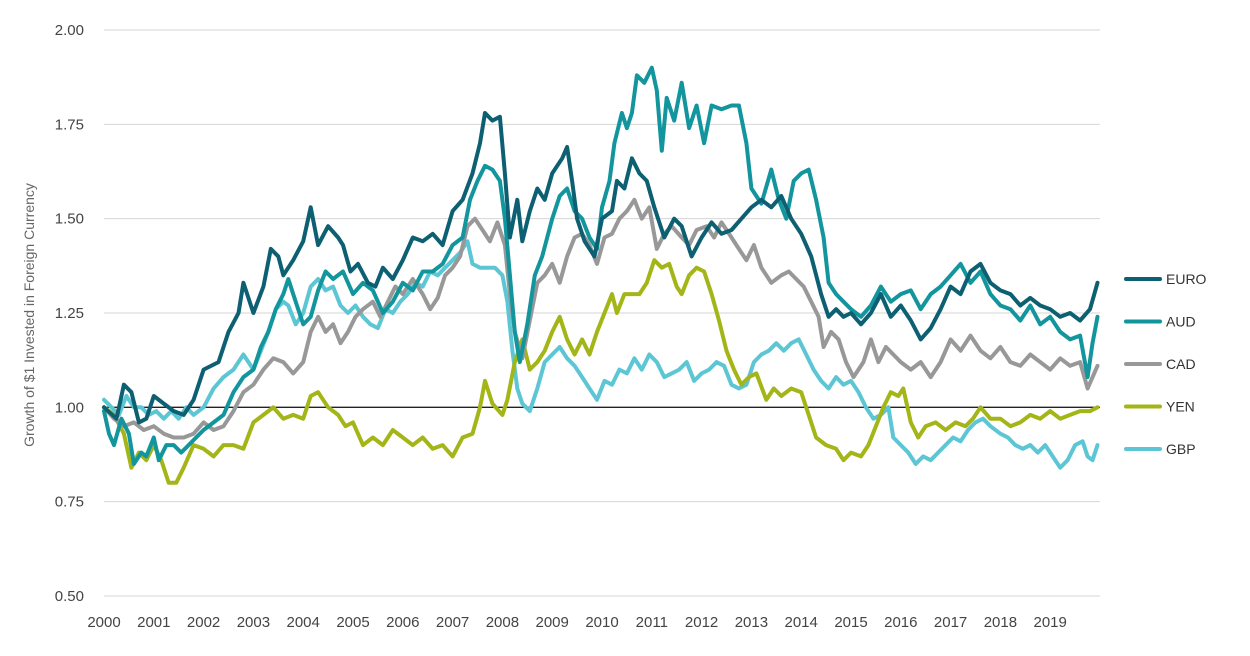  Describe the element at coordinates (601, 622) in the screenshot. I see `x-tick-label: 2010` at that location.